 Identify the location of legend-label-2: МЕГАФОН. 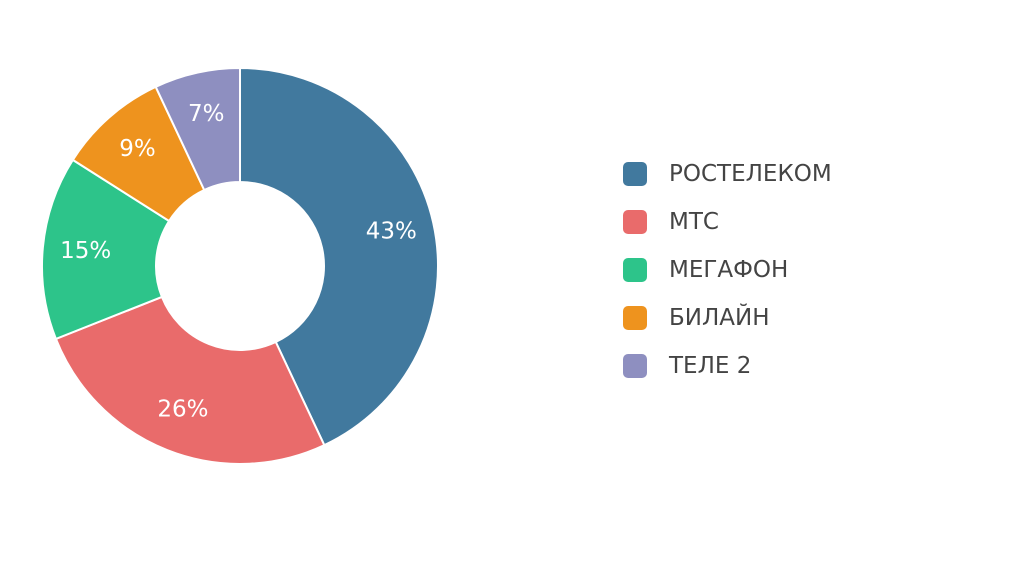
(729, 270).